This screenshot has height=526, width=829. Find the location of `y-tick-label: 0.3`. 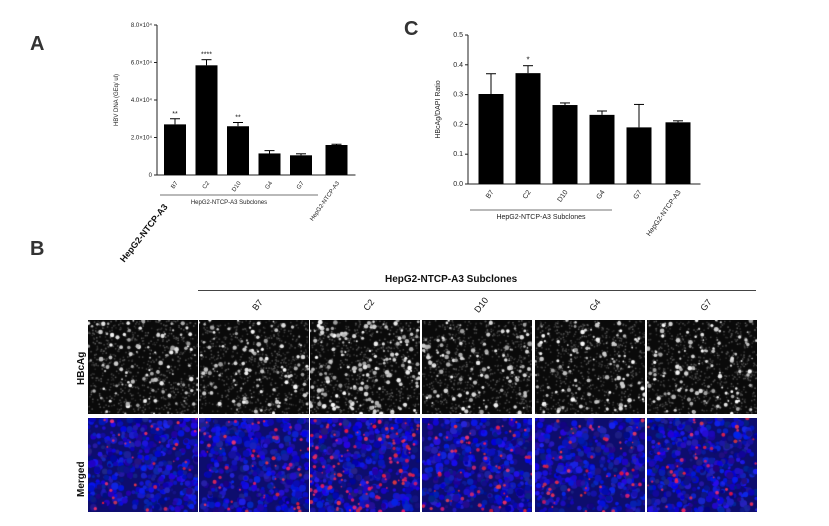

y-tick-label: 0.3 is located at coordinates (458, 95).